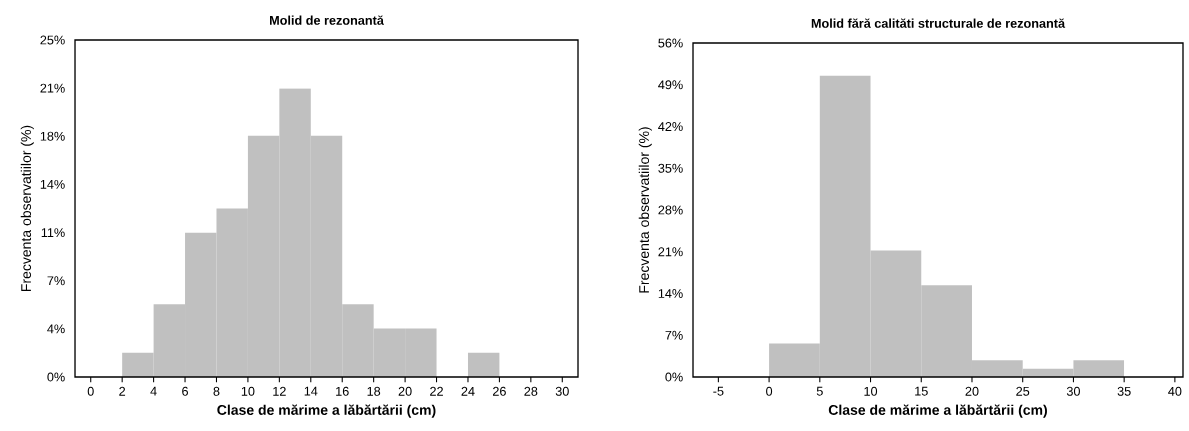 The image size is (1189, 431). Describe the element at coordinates (53, 233) in the screenshot. I see `y-tick-label: 11%` at that location.